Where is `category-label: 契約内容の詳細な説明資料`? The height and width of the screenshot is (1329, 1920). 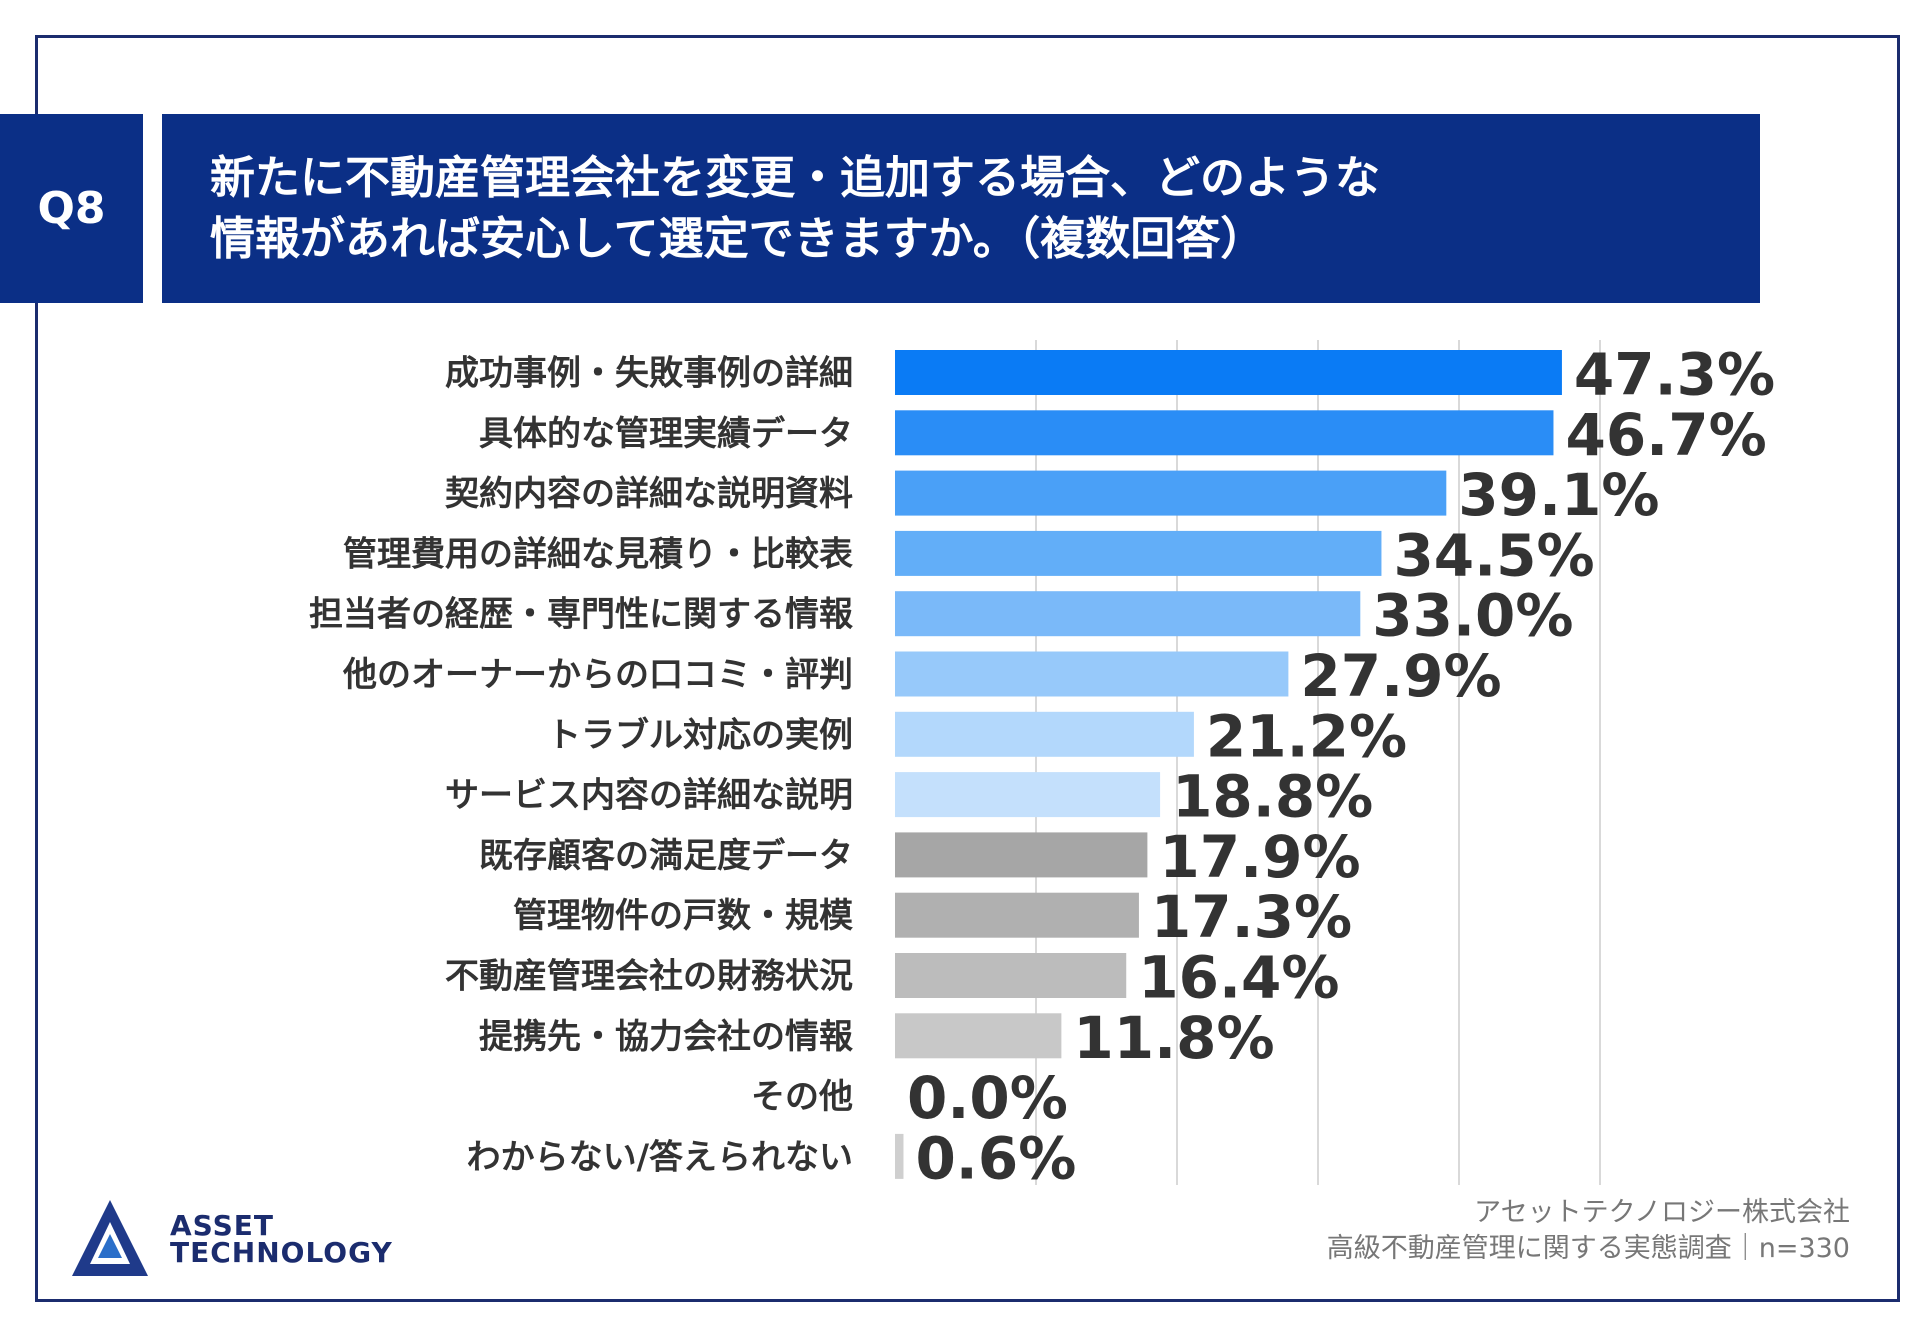
category-label: 契約内容の詳細な説明資料 is located at coordinates (649, 494).